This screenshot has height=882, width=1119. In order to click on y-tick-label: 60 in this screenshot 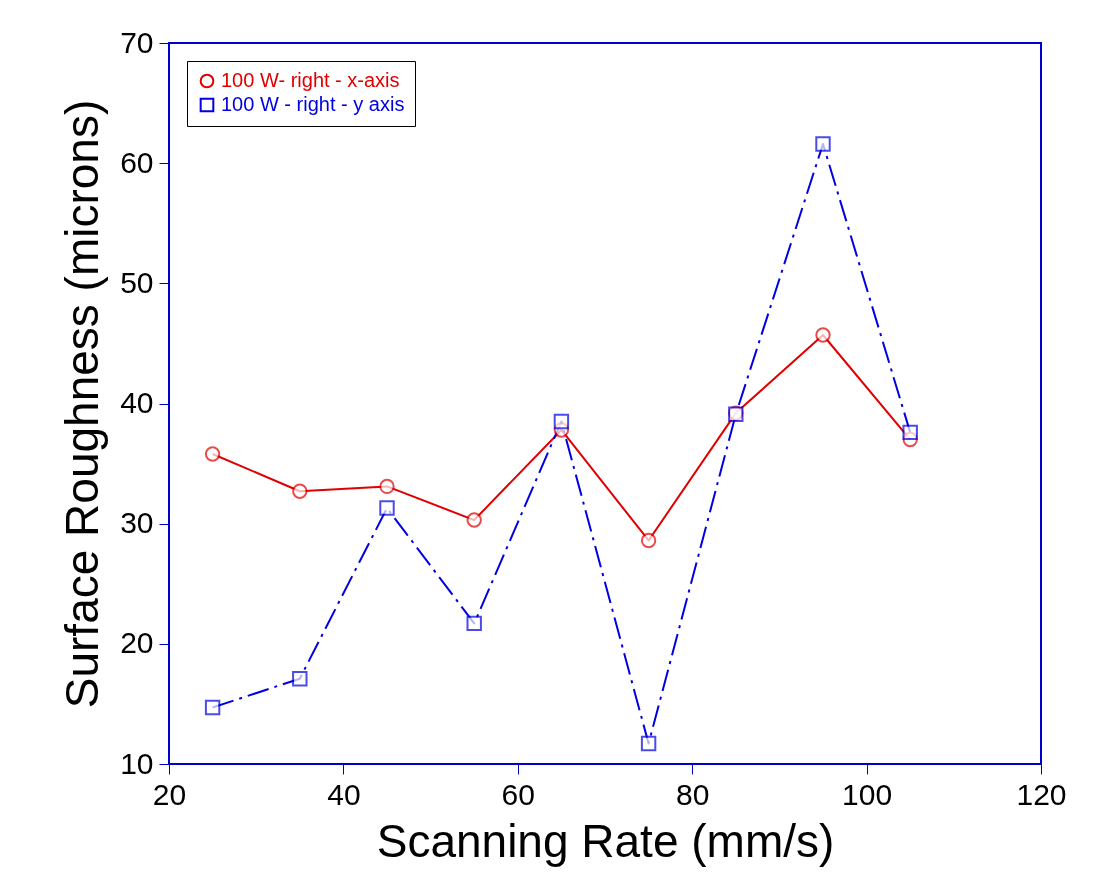, I will do `click(137, 162)`.